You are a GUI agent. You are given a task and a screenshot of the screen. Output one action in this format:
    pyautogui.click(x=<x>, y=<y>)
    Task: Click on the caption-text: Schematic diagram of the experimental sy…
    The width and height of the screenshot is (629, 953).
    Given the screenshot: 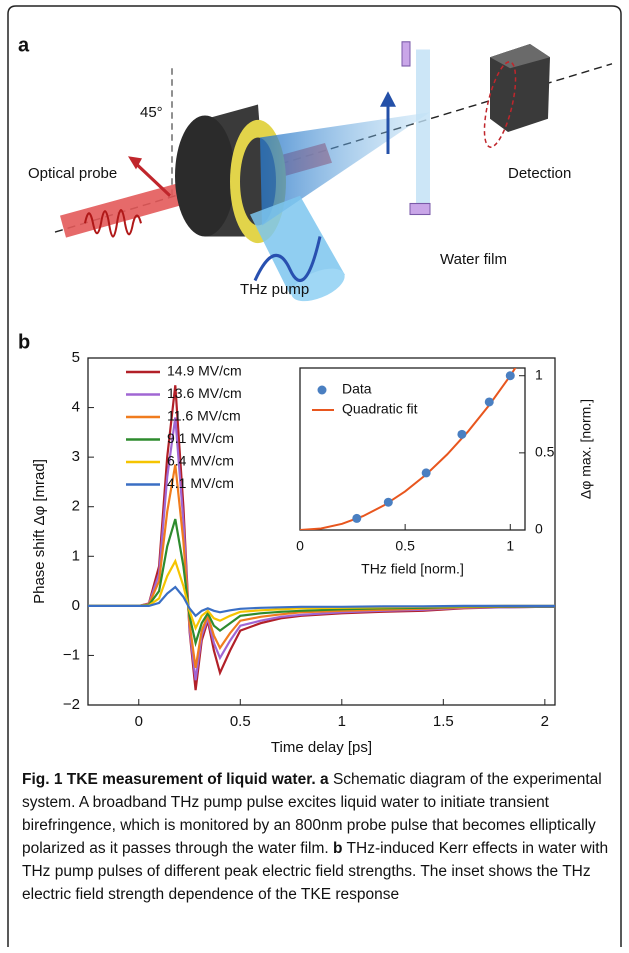 What is the action you would take?
    pyautogui.click(x=312, y=814)
    